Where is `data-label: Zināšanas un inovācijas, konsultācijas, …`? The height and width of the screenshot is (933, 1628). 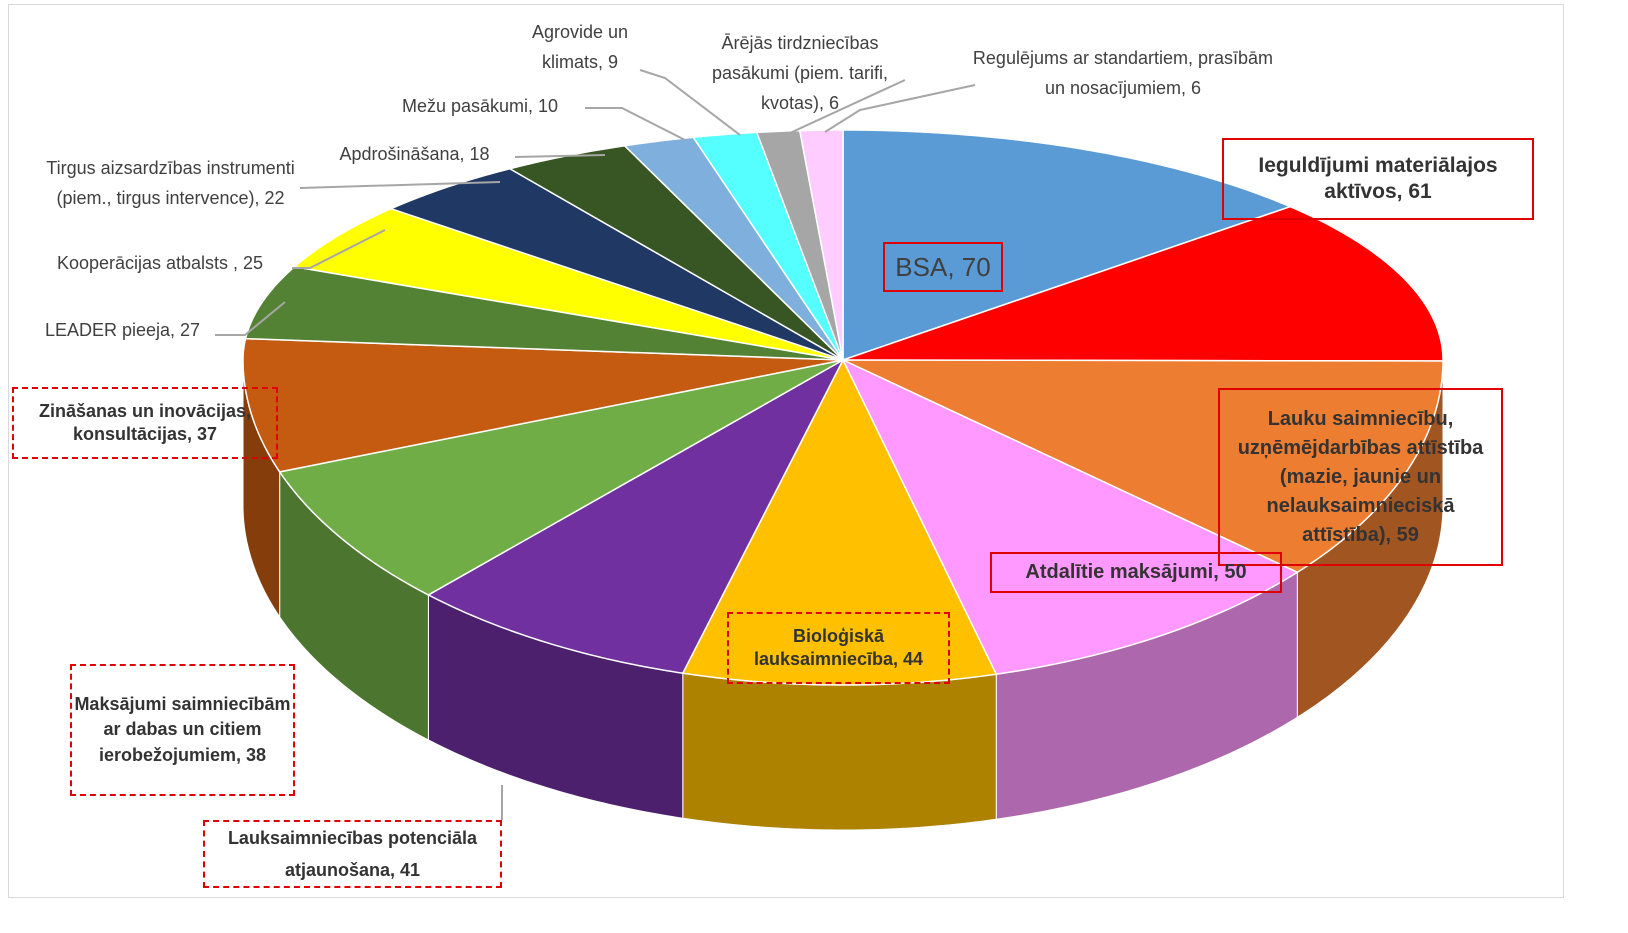
data-label: Zināšanas un inovācijas, konsultācijas, … is located at coordinates (145, 423).